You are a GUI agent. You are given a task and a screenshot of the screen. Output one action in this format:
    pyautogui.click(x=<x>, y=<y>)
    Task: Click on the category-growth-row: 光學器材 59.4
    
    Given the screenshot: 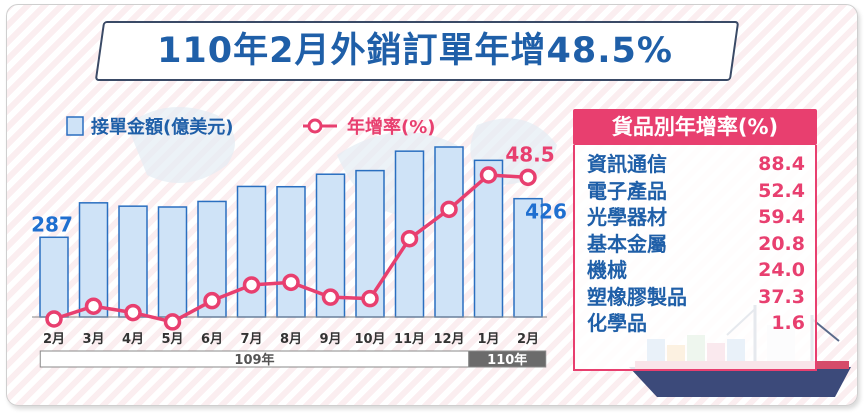 What is the action you would take?
    pyautogui.click(x=695, y=217)
    